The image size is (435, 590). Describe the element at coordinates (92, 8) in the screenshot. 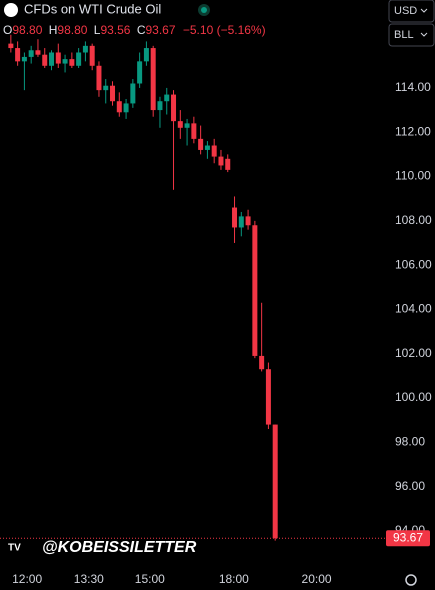

I see `chart-title: CFDs on WTI Crude Oil` at that location.